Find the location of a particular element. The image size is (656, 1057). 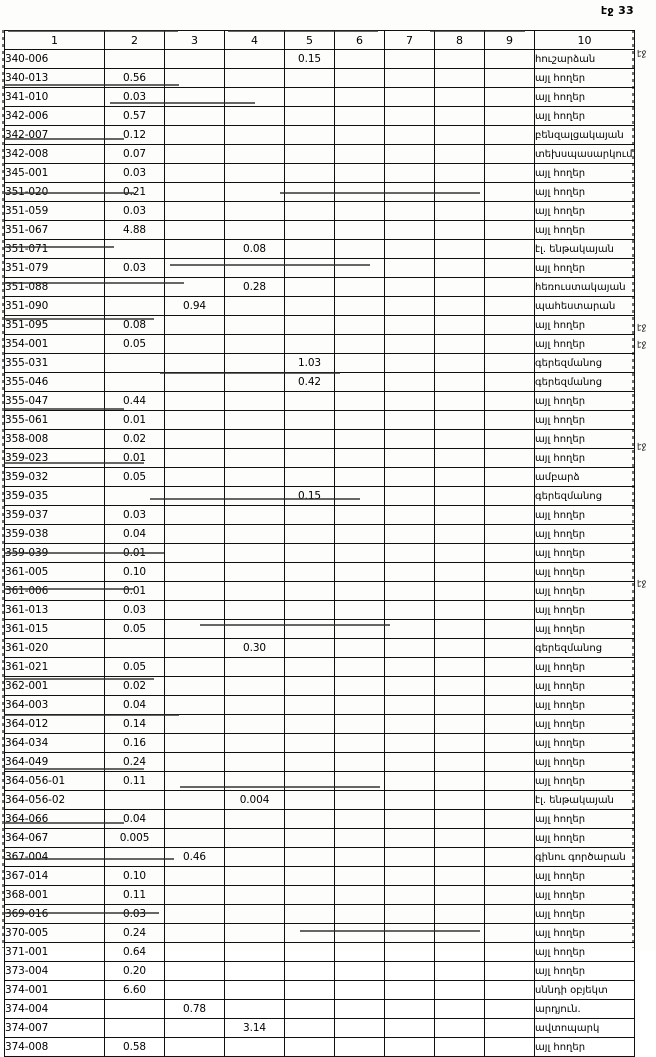

table-row: 358-008 0.02 այլ հողեր is located at coordinates (319, 439).